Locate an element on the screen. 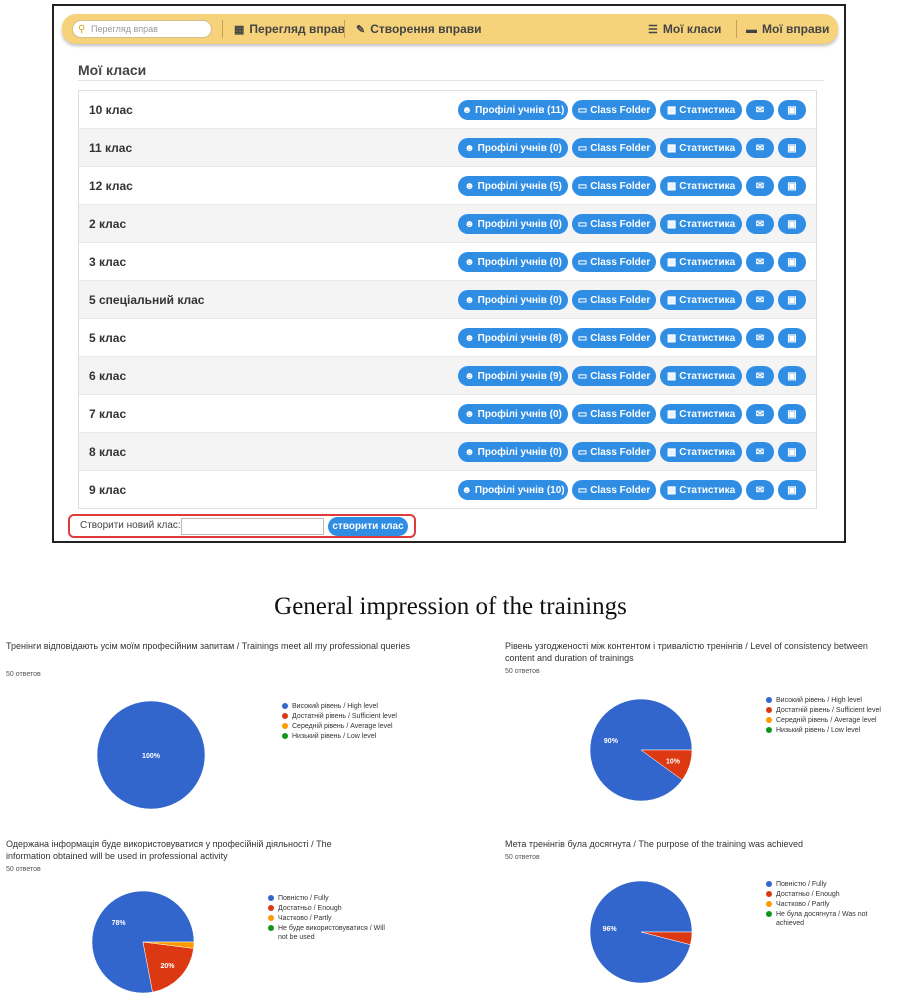 The image size is (901, 1006). pie-chart: 96% is located at coordinates (641, 932).